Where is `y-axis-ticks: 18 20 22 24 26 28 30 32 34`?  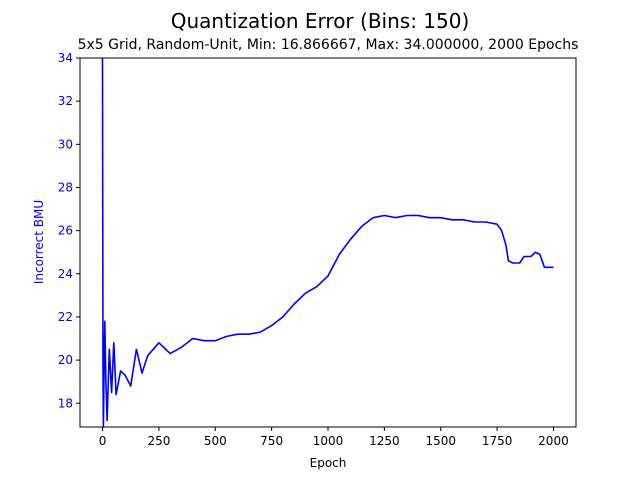 y-axis-ticks: 18 20 22 24 26 28 30 32 34 is located at coordinates (69, 230).